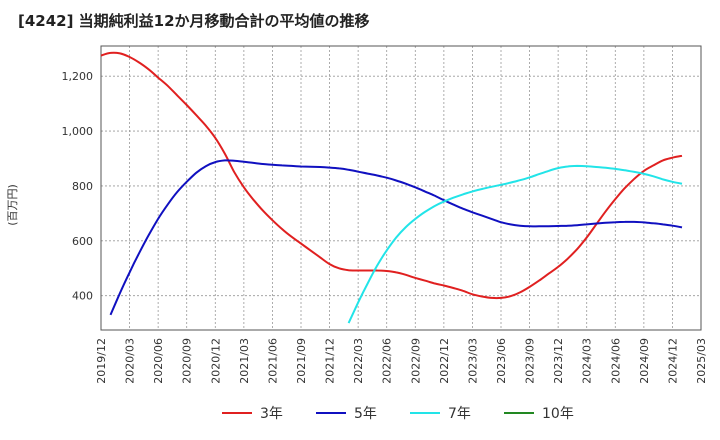 The image size is (720, 440). Describe the element at coordinates (415, 361) in the screenshot. I see `x-tick-label: 2022/09` at that location.